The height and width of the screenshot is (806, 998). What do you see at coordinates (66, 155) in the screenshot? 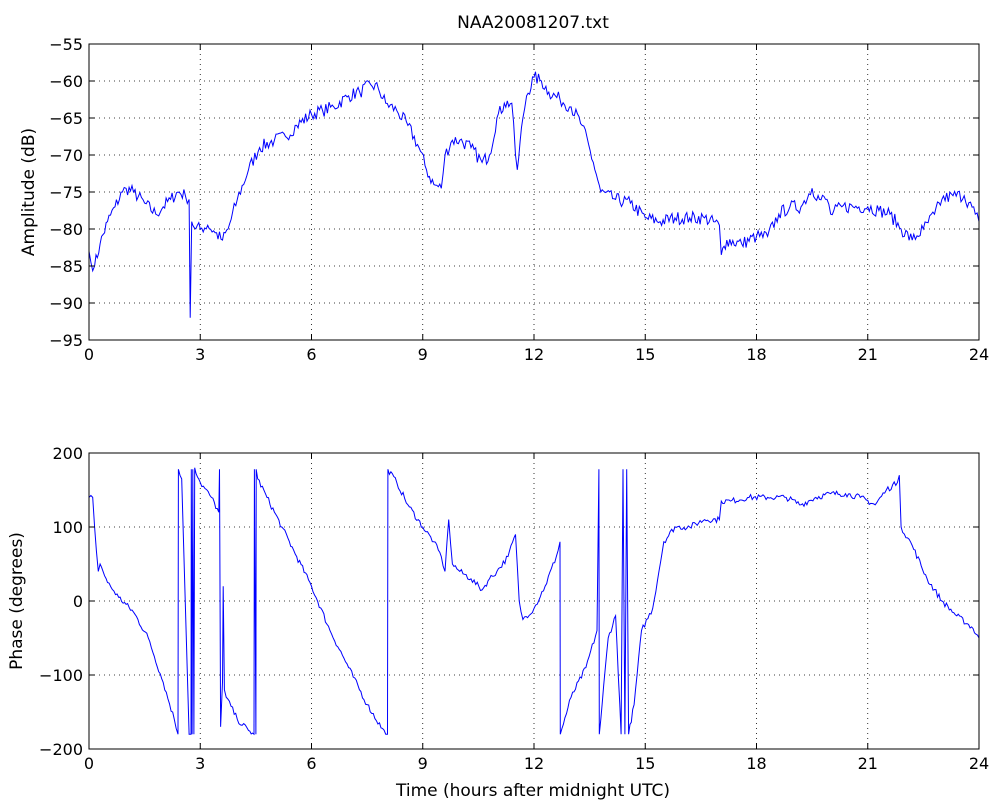
I see `top-y-tick-label: −70` at bounding box center [66, 155].